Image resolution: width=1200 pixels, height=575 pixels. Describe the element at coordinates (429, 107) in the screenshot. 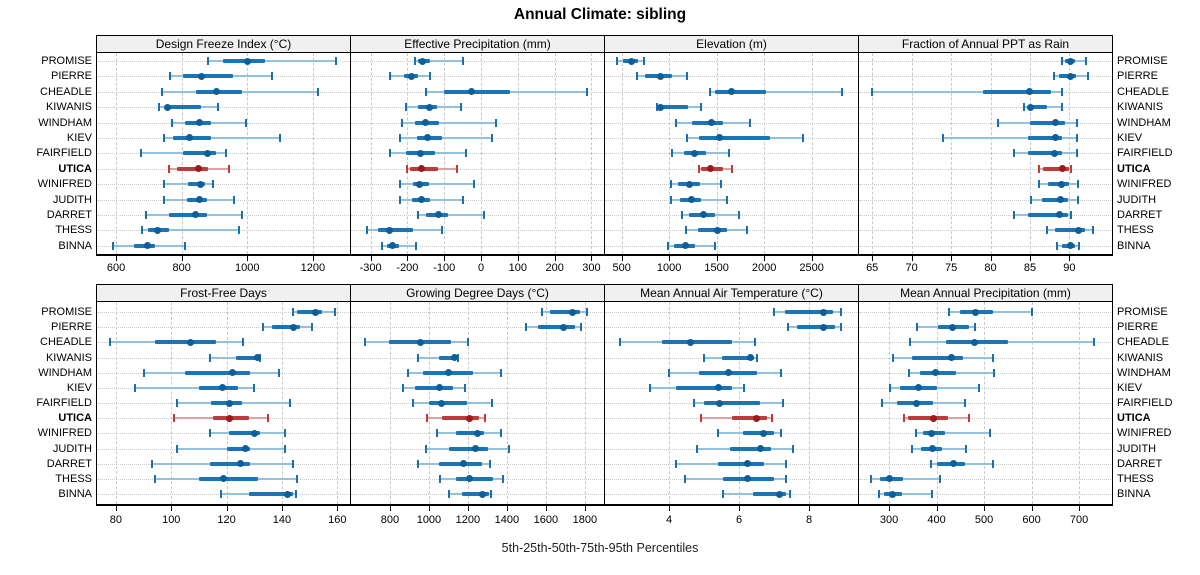

I see `median-dot-kiwanis` at that location.